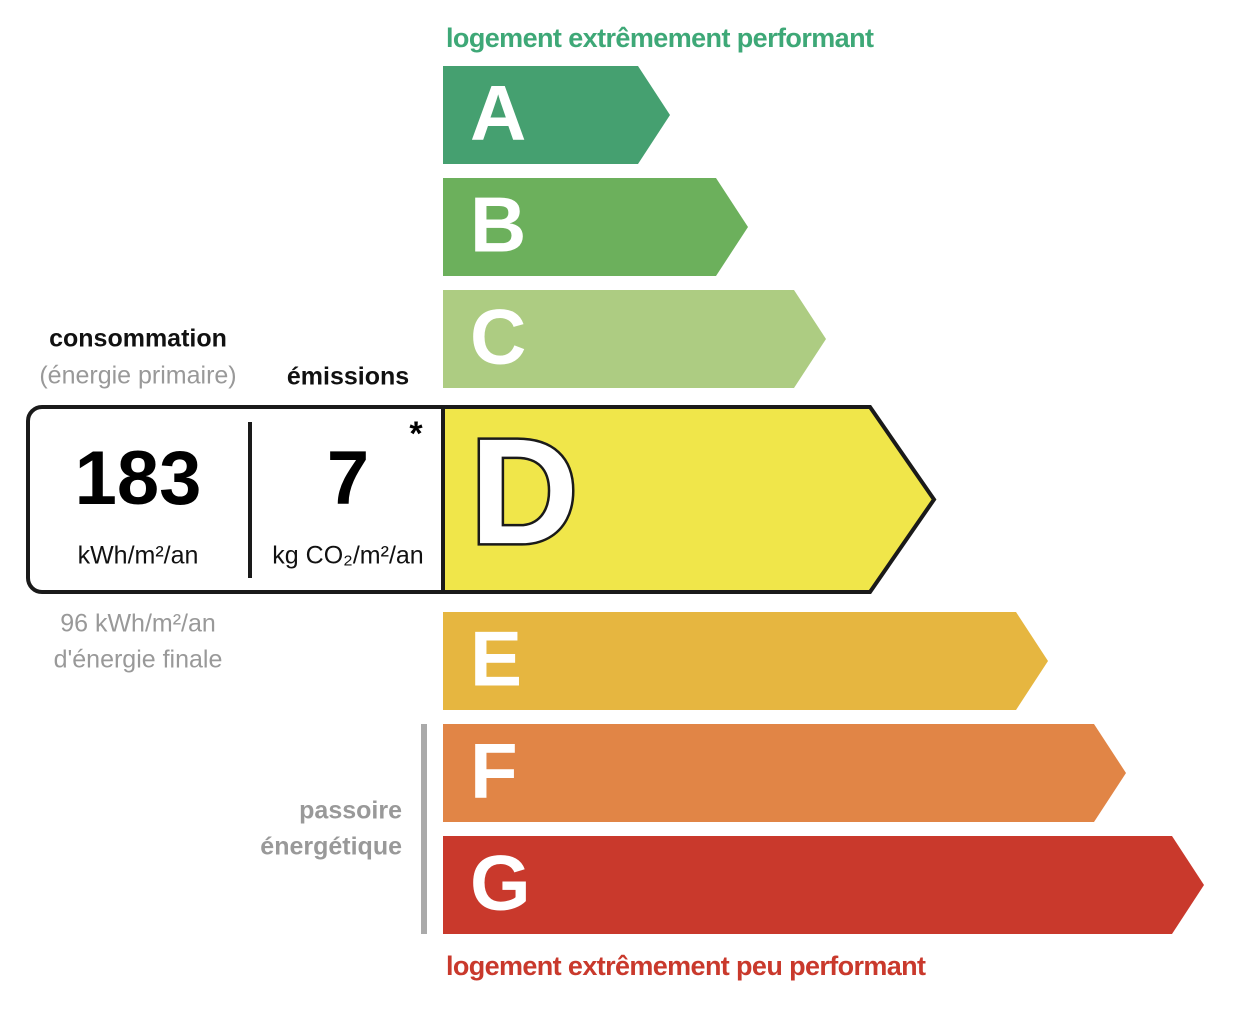 This screenshot has width=1240, height=1022. I want to click on emissions-value: 7, so click(348, 478).